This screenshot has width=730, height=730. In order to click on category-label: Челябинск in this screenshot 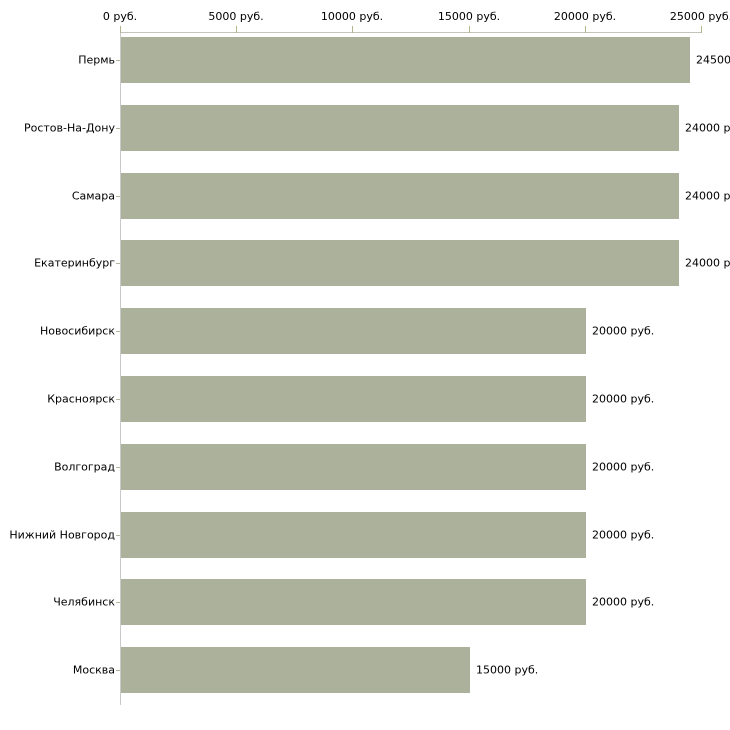, I will do `click(84, 602)`.